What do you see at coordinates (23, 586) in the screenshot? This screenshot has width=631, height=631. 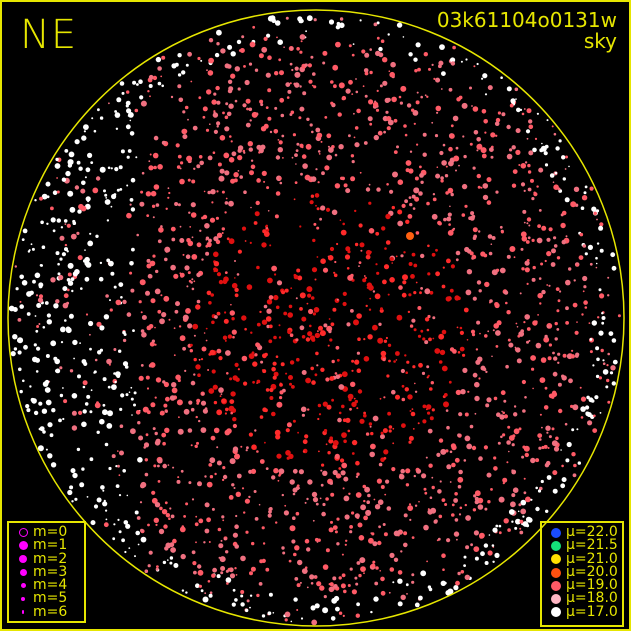 I see `dot-icon` at bounding box center [23, 586].